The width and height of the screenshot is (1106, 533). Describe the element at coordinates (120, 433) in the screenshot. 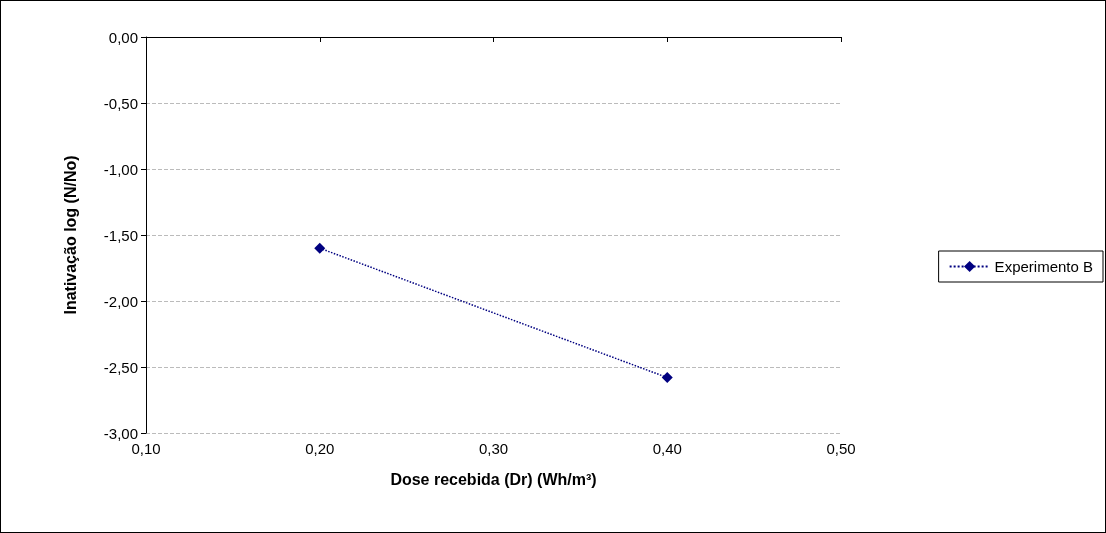

I see `y-tick-label: -3,00` at that location.